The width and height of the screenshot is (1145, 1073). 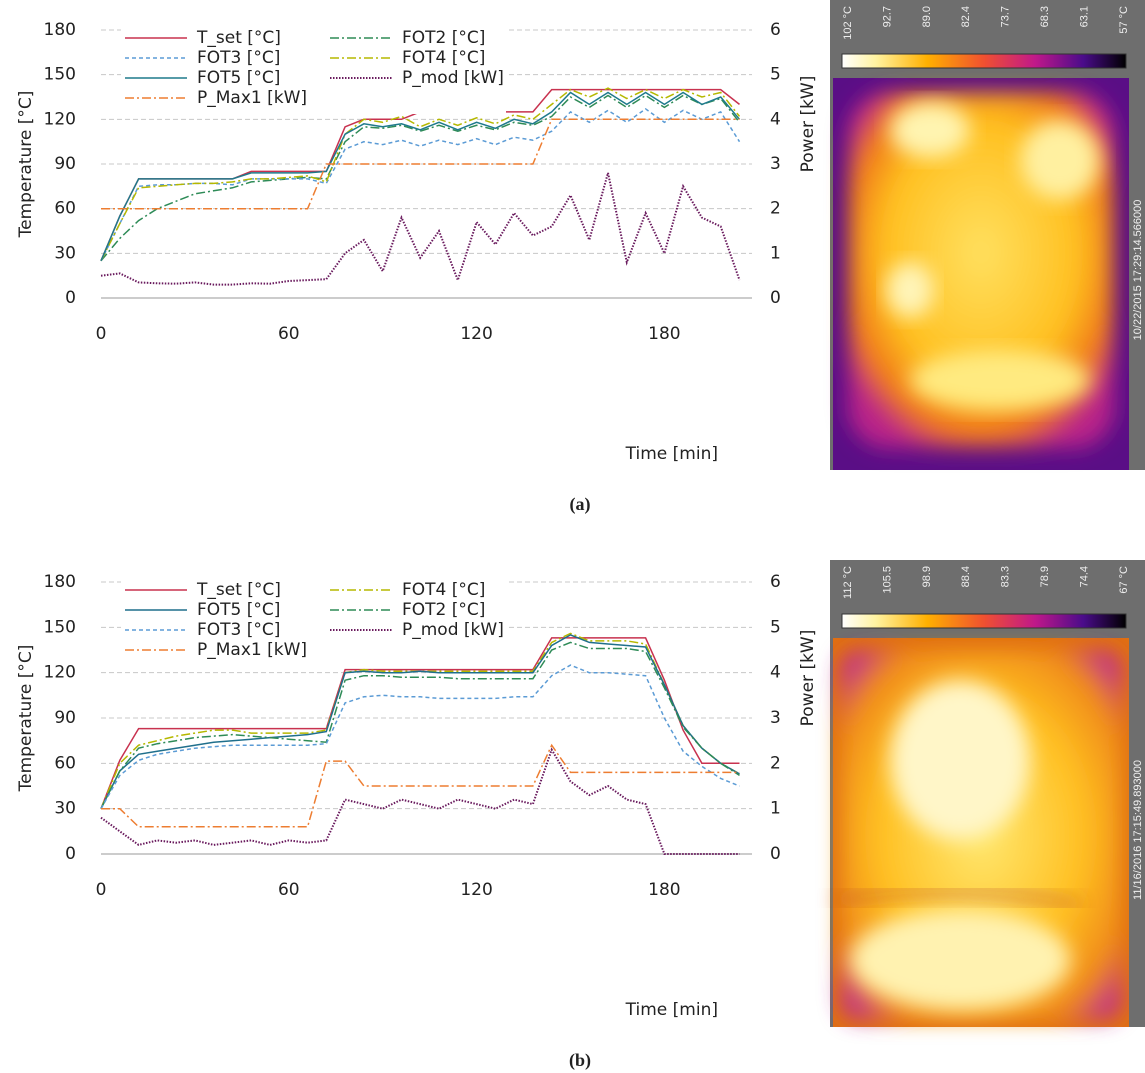 I want to click on scale-label: 83.3, so click(x=1006, y=576).